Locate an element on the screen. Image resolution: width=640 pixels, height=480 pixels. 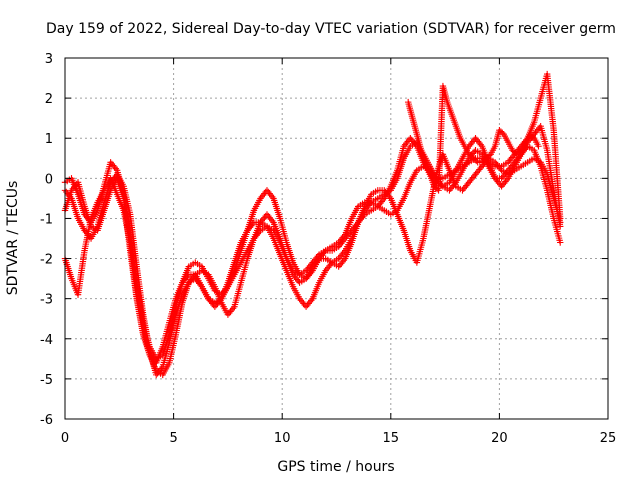
y-tick-label: -2 is located at coordinates (46, 260).